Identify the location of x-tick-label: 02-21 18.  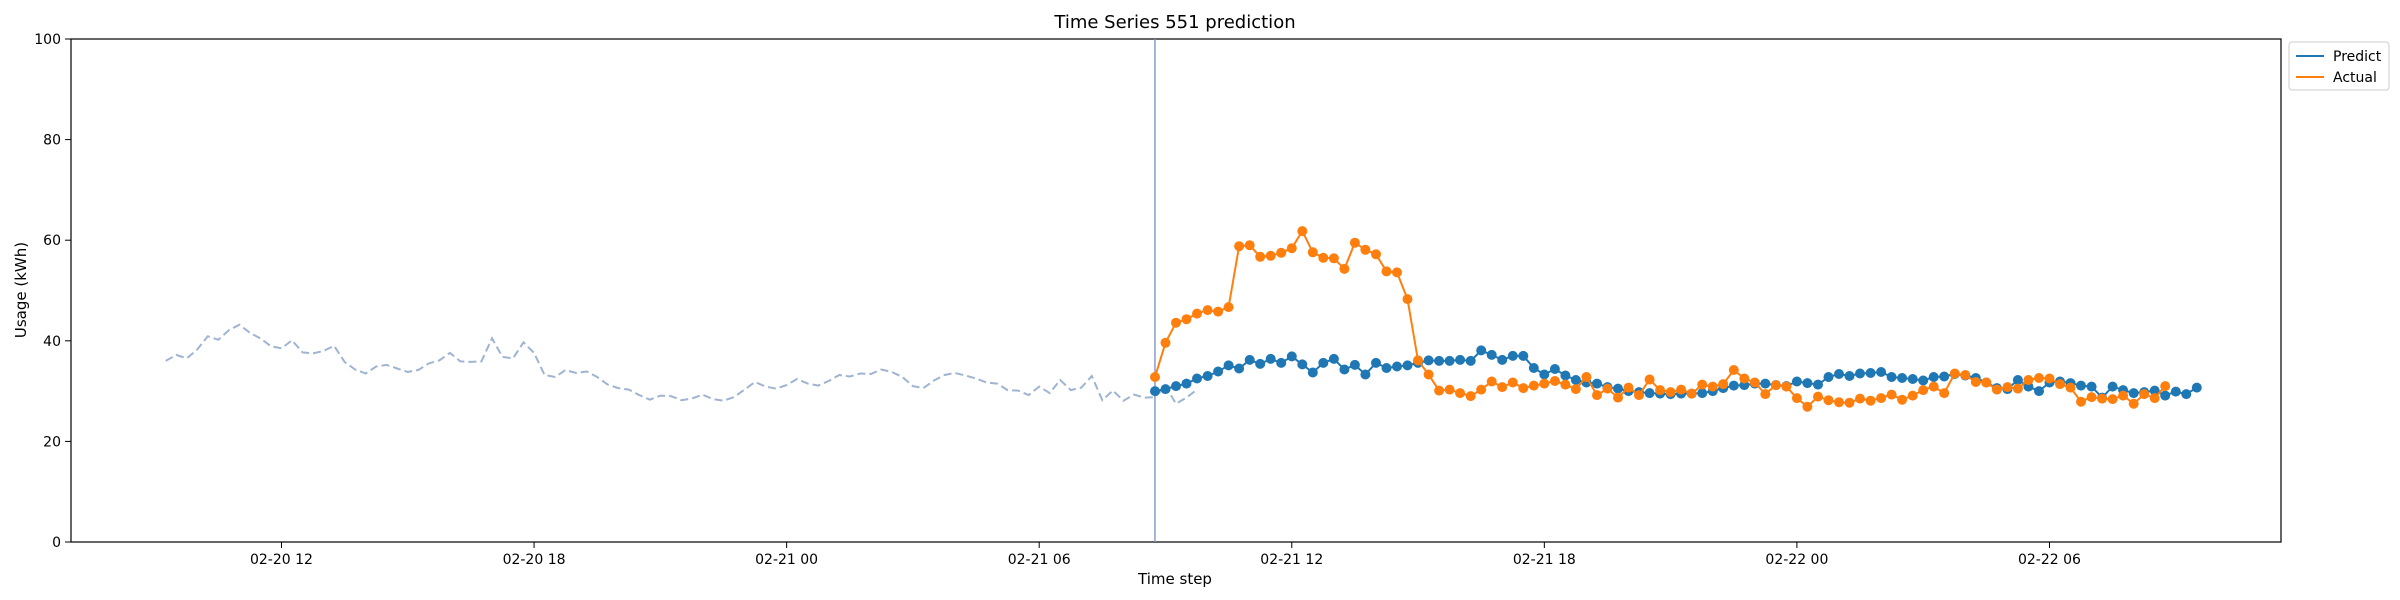
(1544, 560).